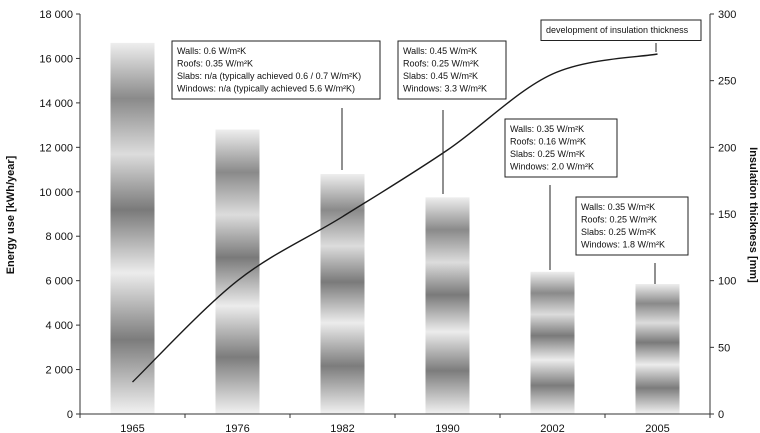 This screenshot has width=760, height=433. Describe the element at coordinates (552, 167) in the screenshot. I see `annotation-text-2002: Windows: 2.0 W/m²K` at that location.